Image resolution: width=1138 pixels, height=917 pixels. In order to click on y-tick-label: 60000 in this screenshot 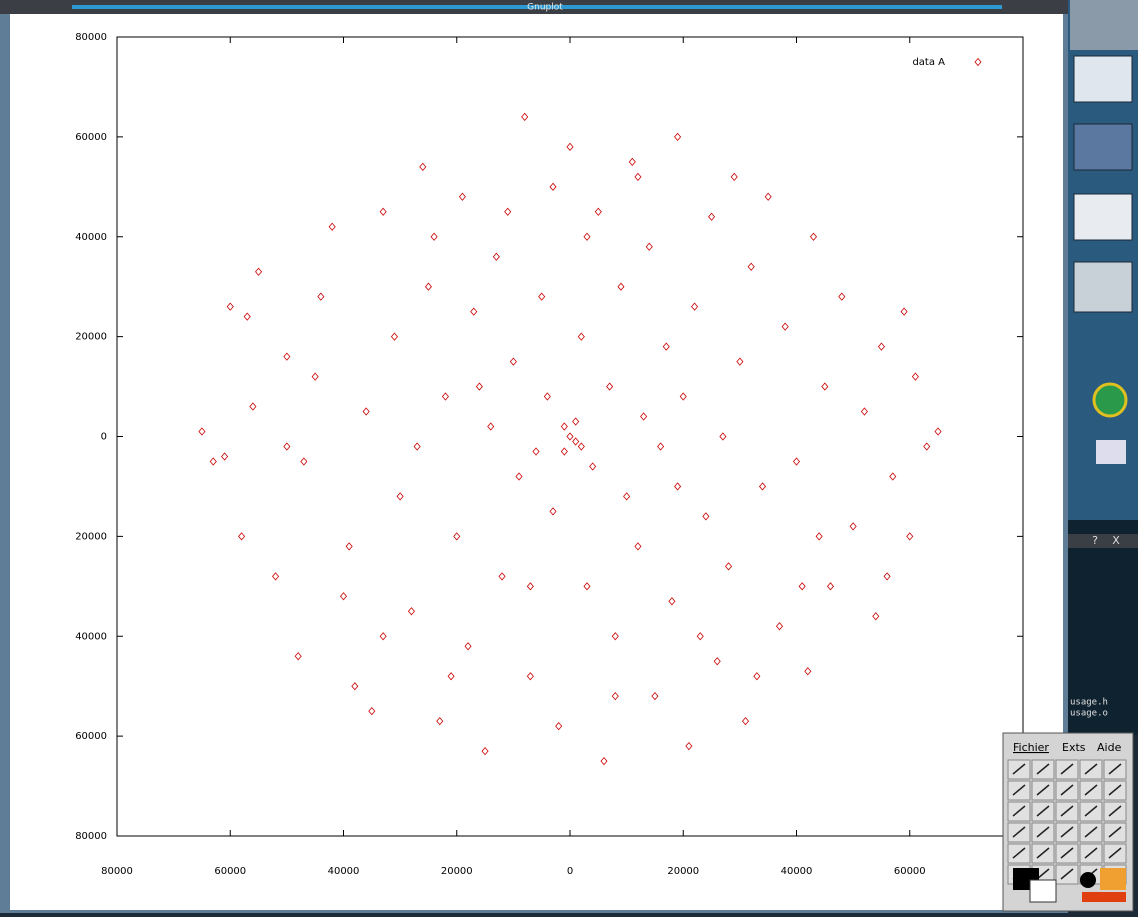, I will do `click(91, 137)`.